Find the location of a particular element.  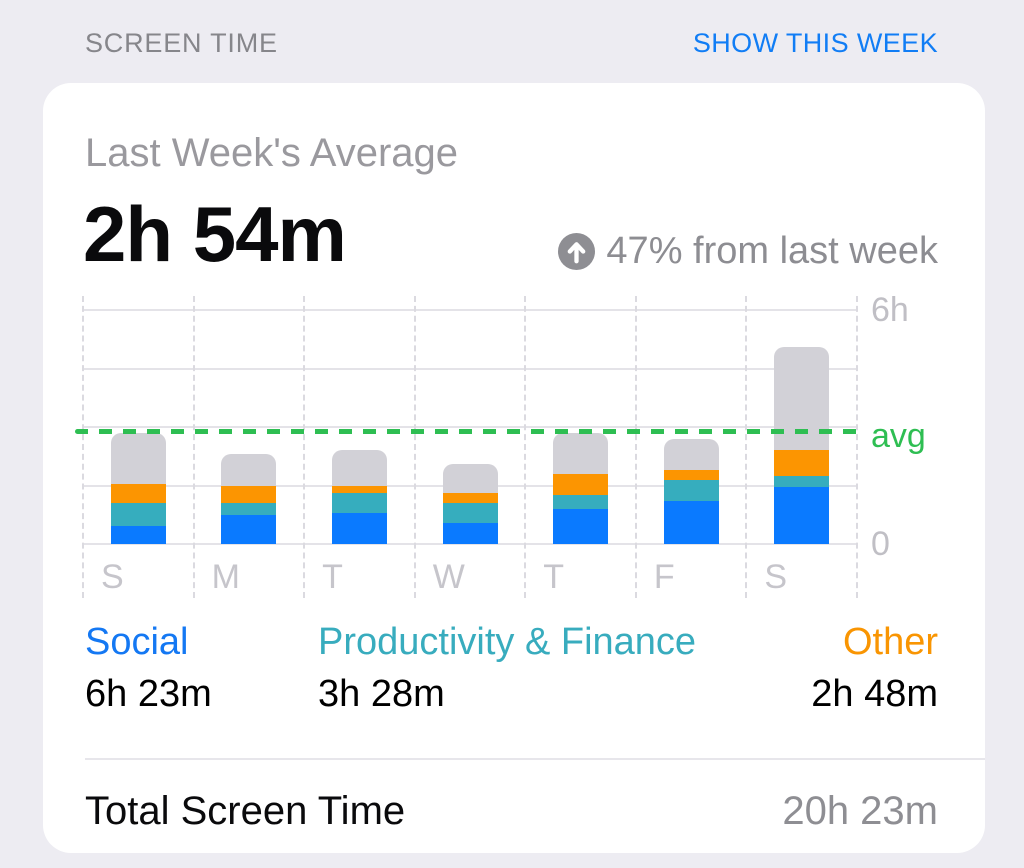

screen-time-header: SCREEN TIME SHOW THIS WEEK is located at coordinates (511, 43).